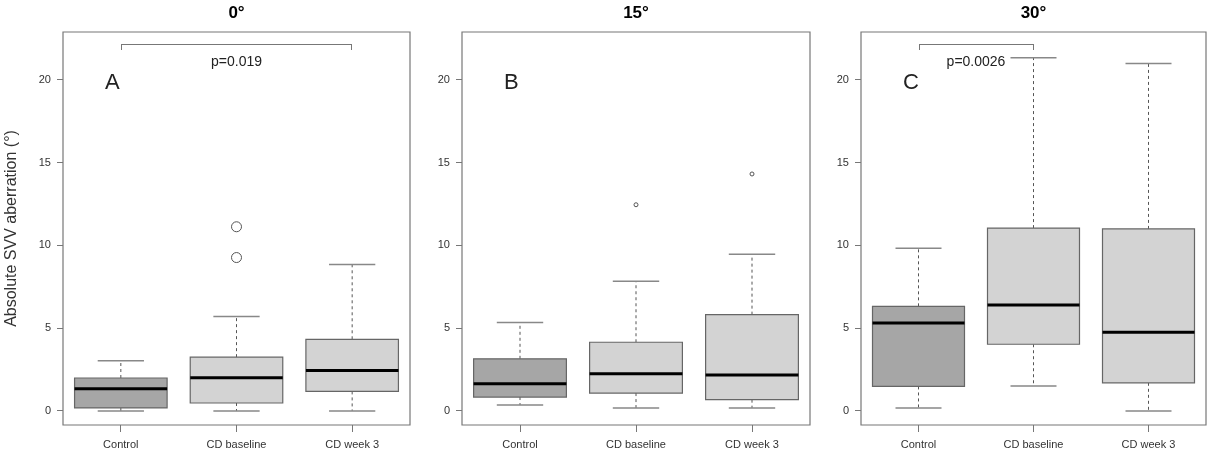 The width and height of the screenshot is (1207, 459). Describe the element at coordinates (236, 12) in the screenshot. I see `chart-title: 0°` at that location.